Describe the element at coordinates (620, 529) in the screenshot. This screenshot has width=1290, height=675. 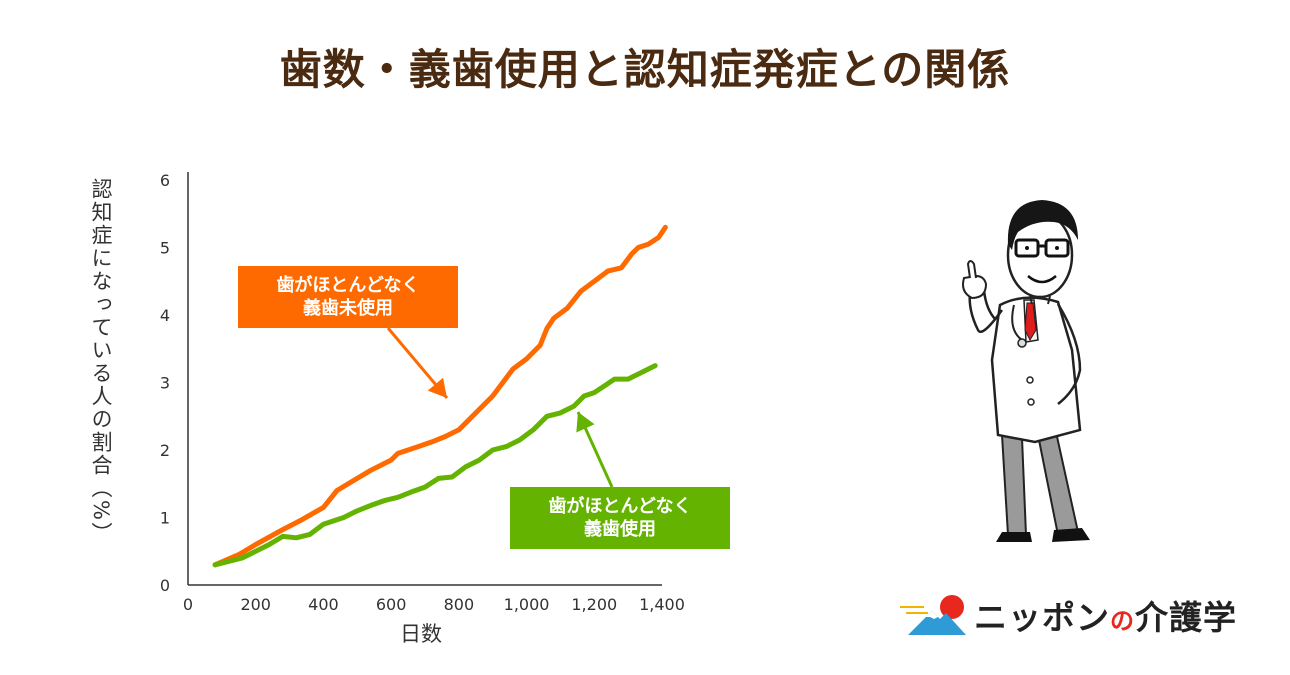
I see `callout-denture-line2: 義歯使用` at that location.